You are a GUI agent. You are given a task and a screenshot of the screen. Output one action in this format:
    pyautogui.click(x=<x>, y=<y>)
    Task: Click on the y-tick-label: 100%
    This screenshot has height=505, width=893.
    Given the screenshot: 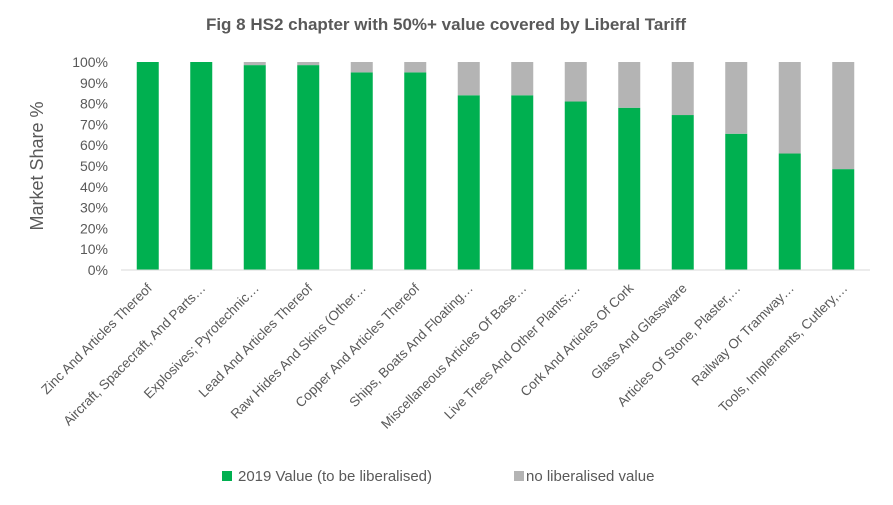 What is the action you would take?
    pyautogui.click(x=90, y=62)
    